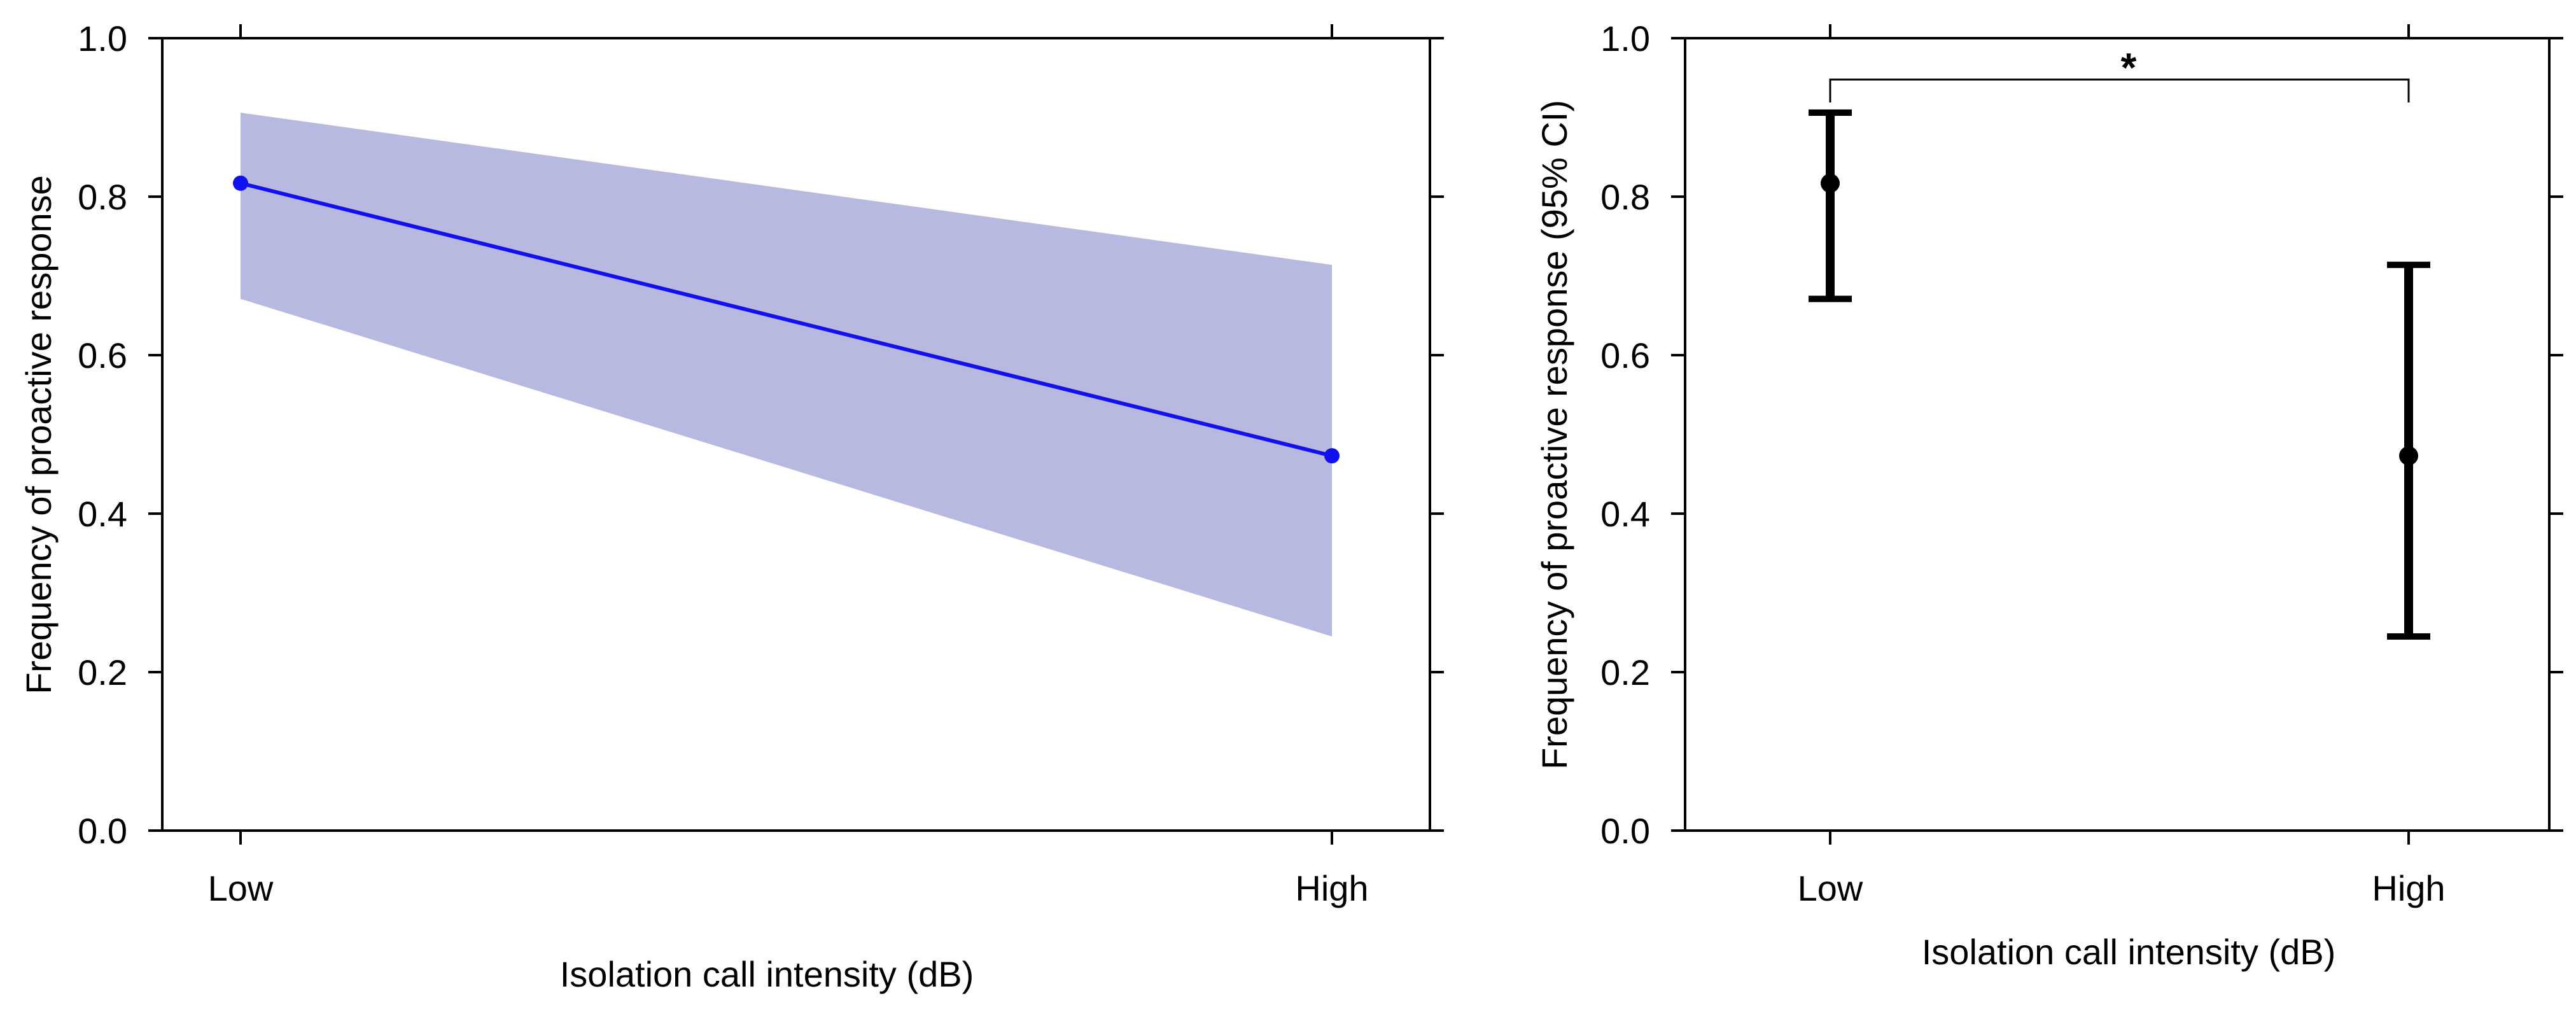  What do you see at coordinates (1554, 435) in the screenshot?
I see `y-axis-title: Frequency of proactive response (95% CI)` at bounding box center [1554, 435].